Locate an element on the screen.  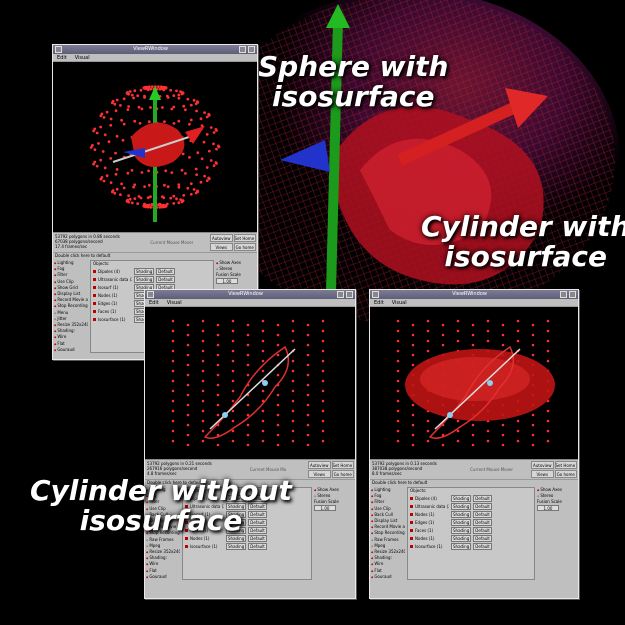
set-home-view-button: Set Home View is located at coordinates (244, 238).